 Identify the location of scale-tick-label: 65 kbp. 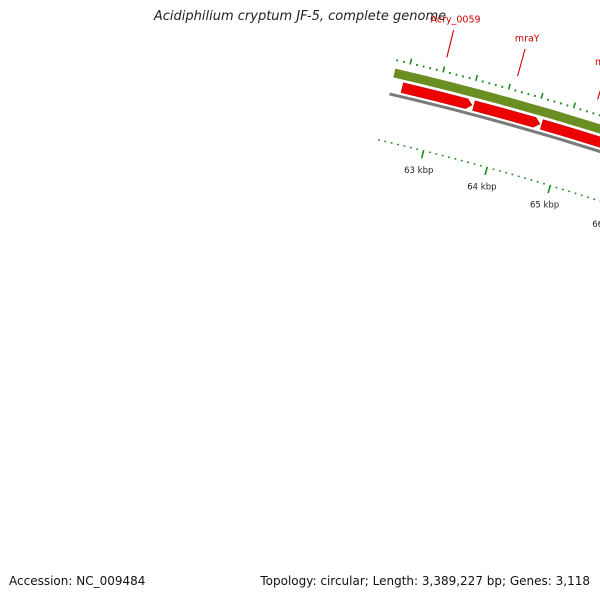
(544, 206).